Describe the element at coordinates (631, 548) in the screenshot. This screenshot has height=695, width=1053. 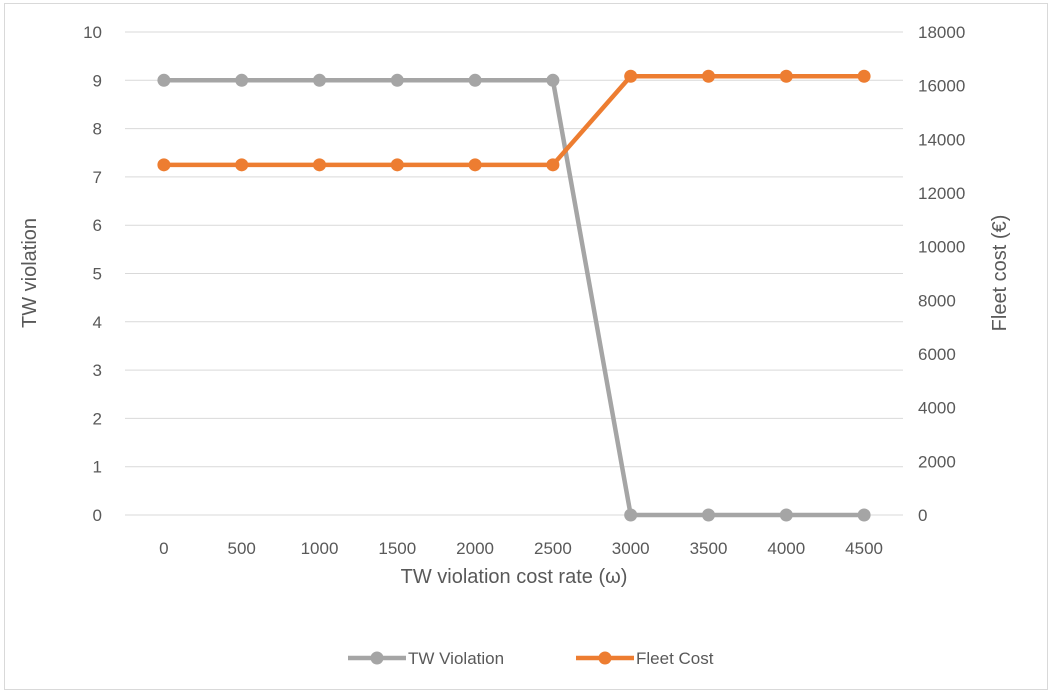
I see `x-tick-label: 3000` at that location.